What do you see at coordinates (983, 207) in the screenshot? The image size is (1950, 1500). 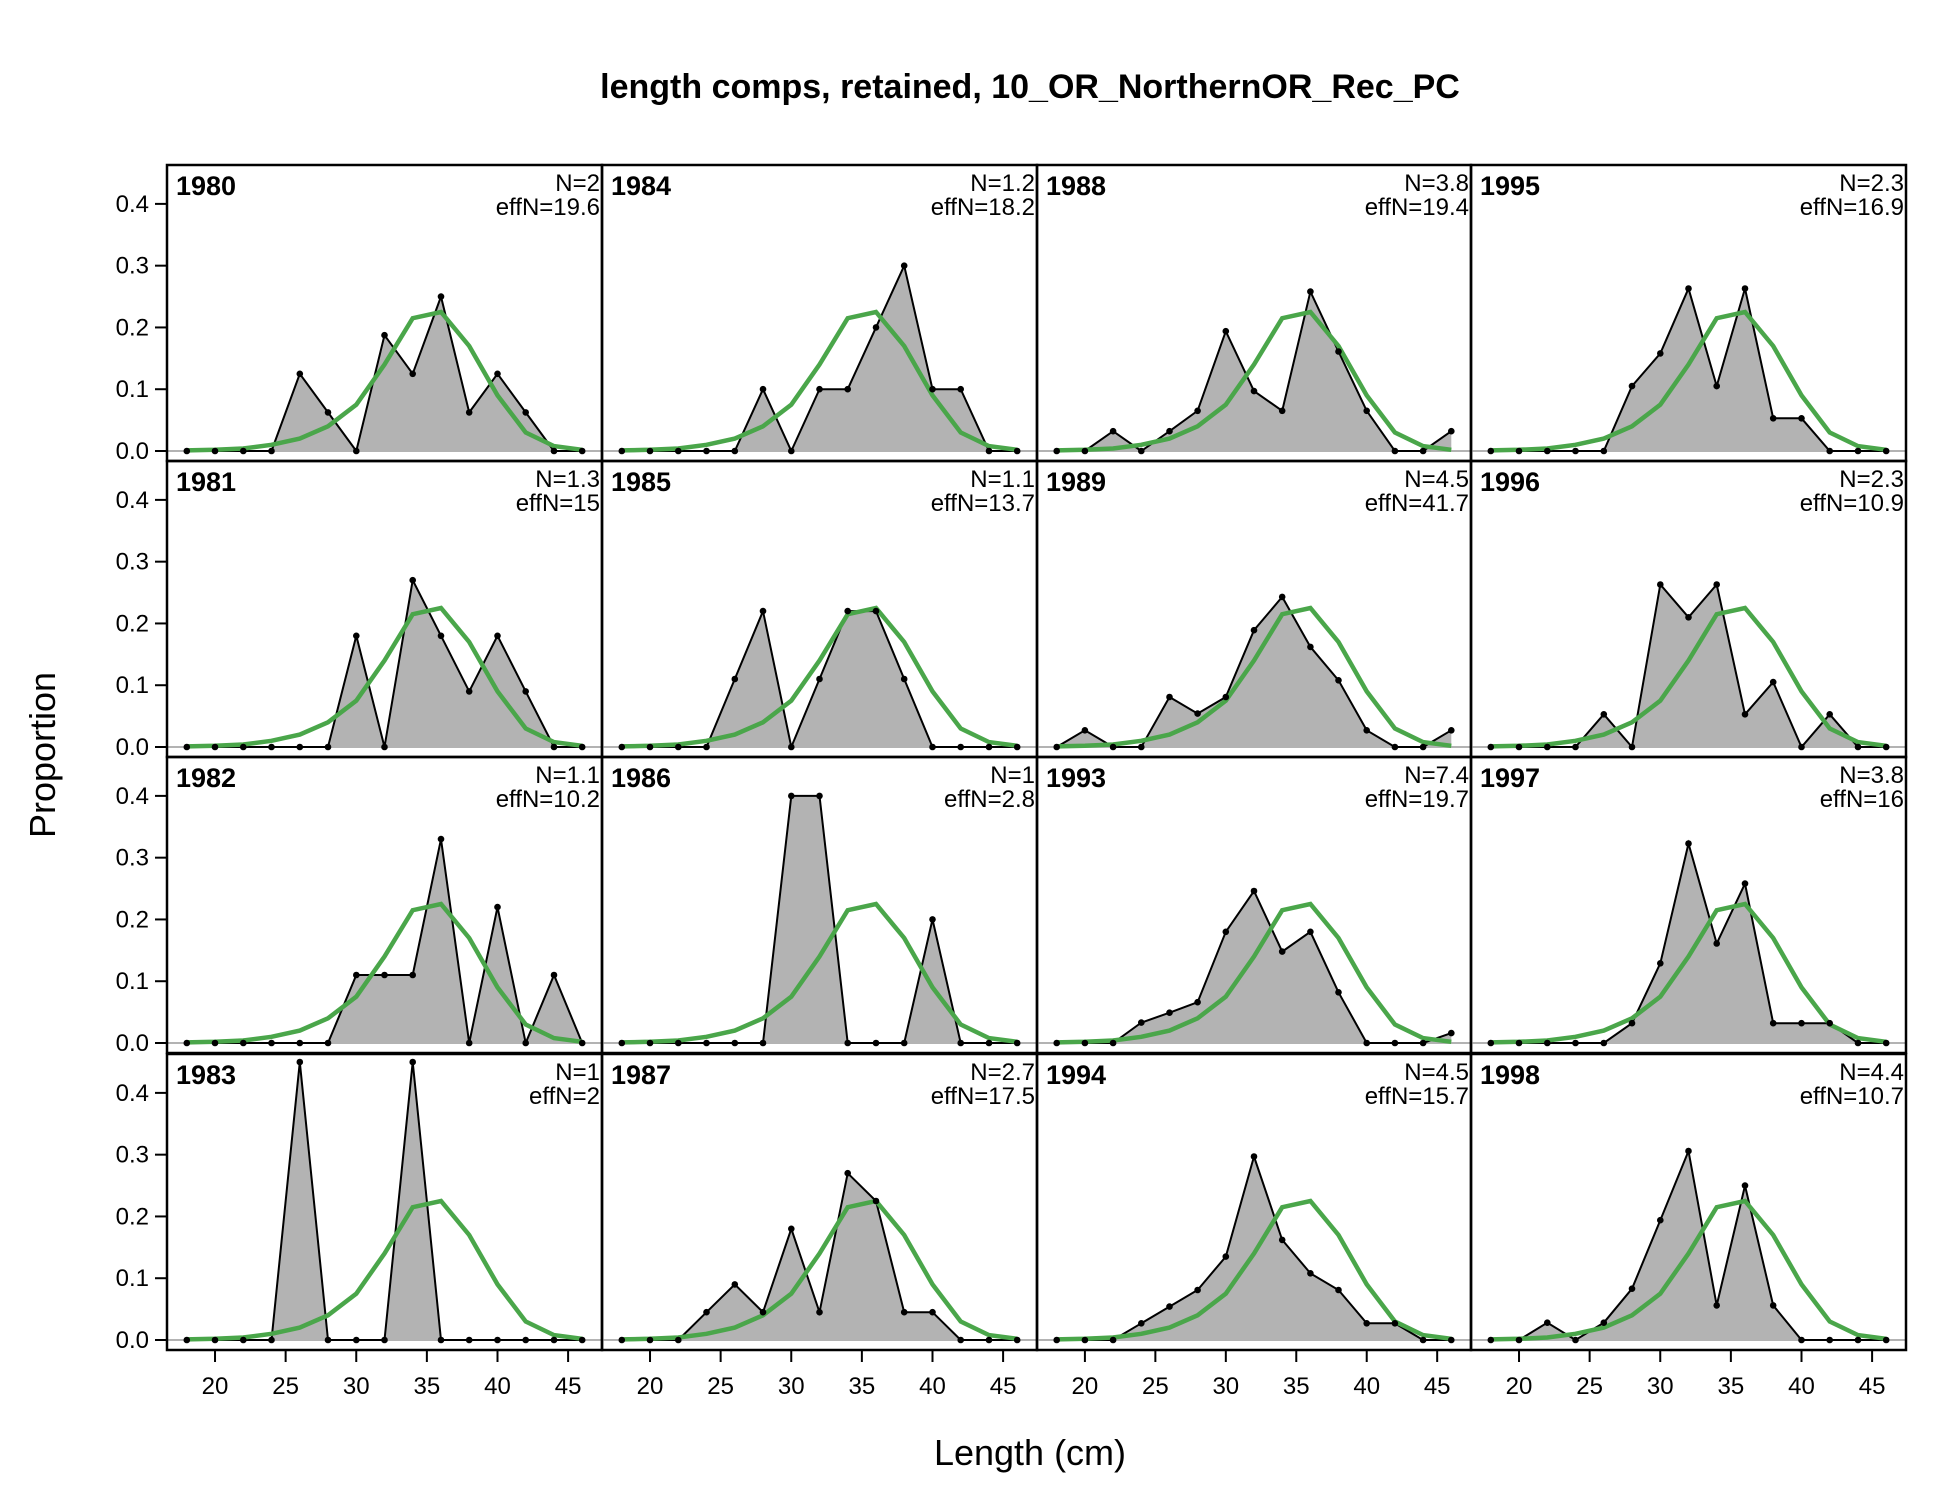 I see `panel-effn-label: effN=18.2` at bounding box center [983, 207].